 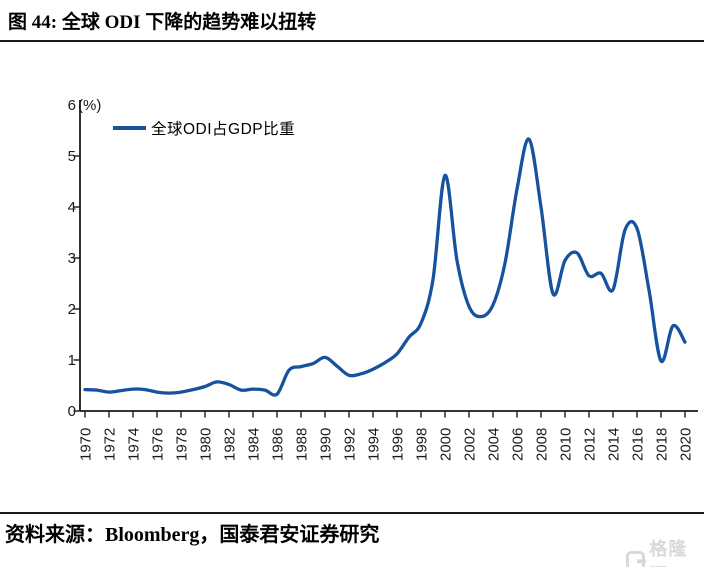 What do you see at coordinates (129, 128) in the screenshot?
I see `legend-line-swatch` at bounding box center [129, 128].